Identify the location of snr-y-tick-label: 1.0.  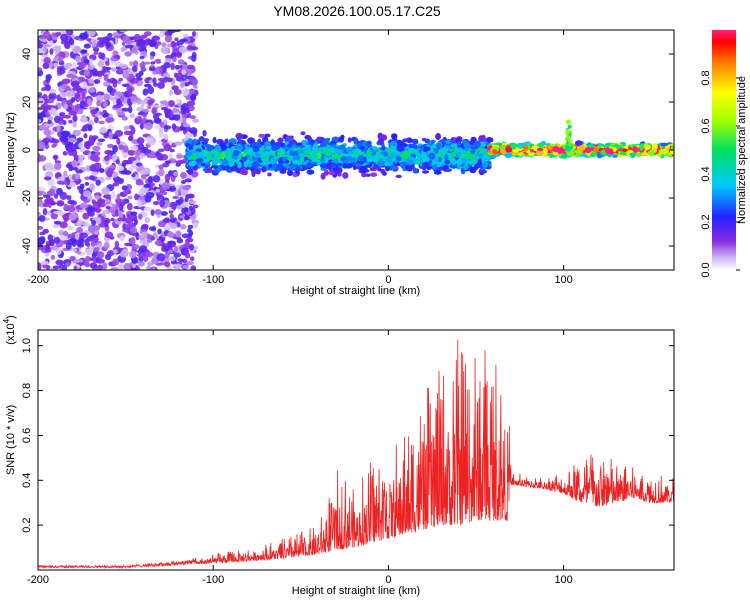
(27, 345).